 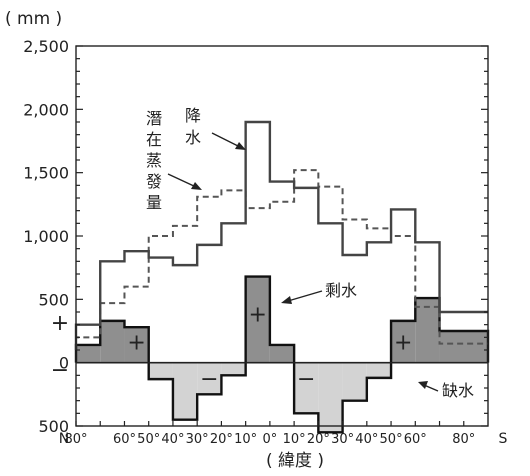 I want to click on y-tick-label: 1,500, so click(x=46, y=173).